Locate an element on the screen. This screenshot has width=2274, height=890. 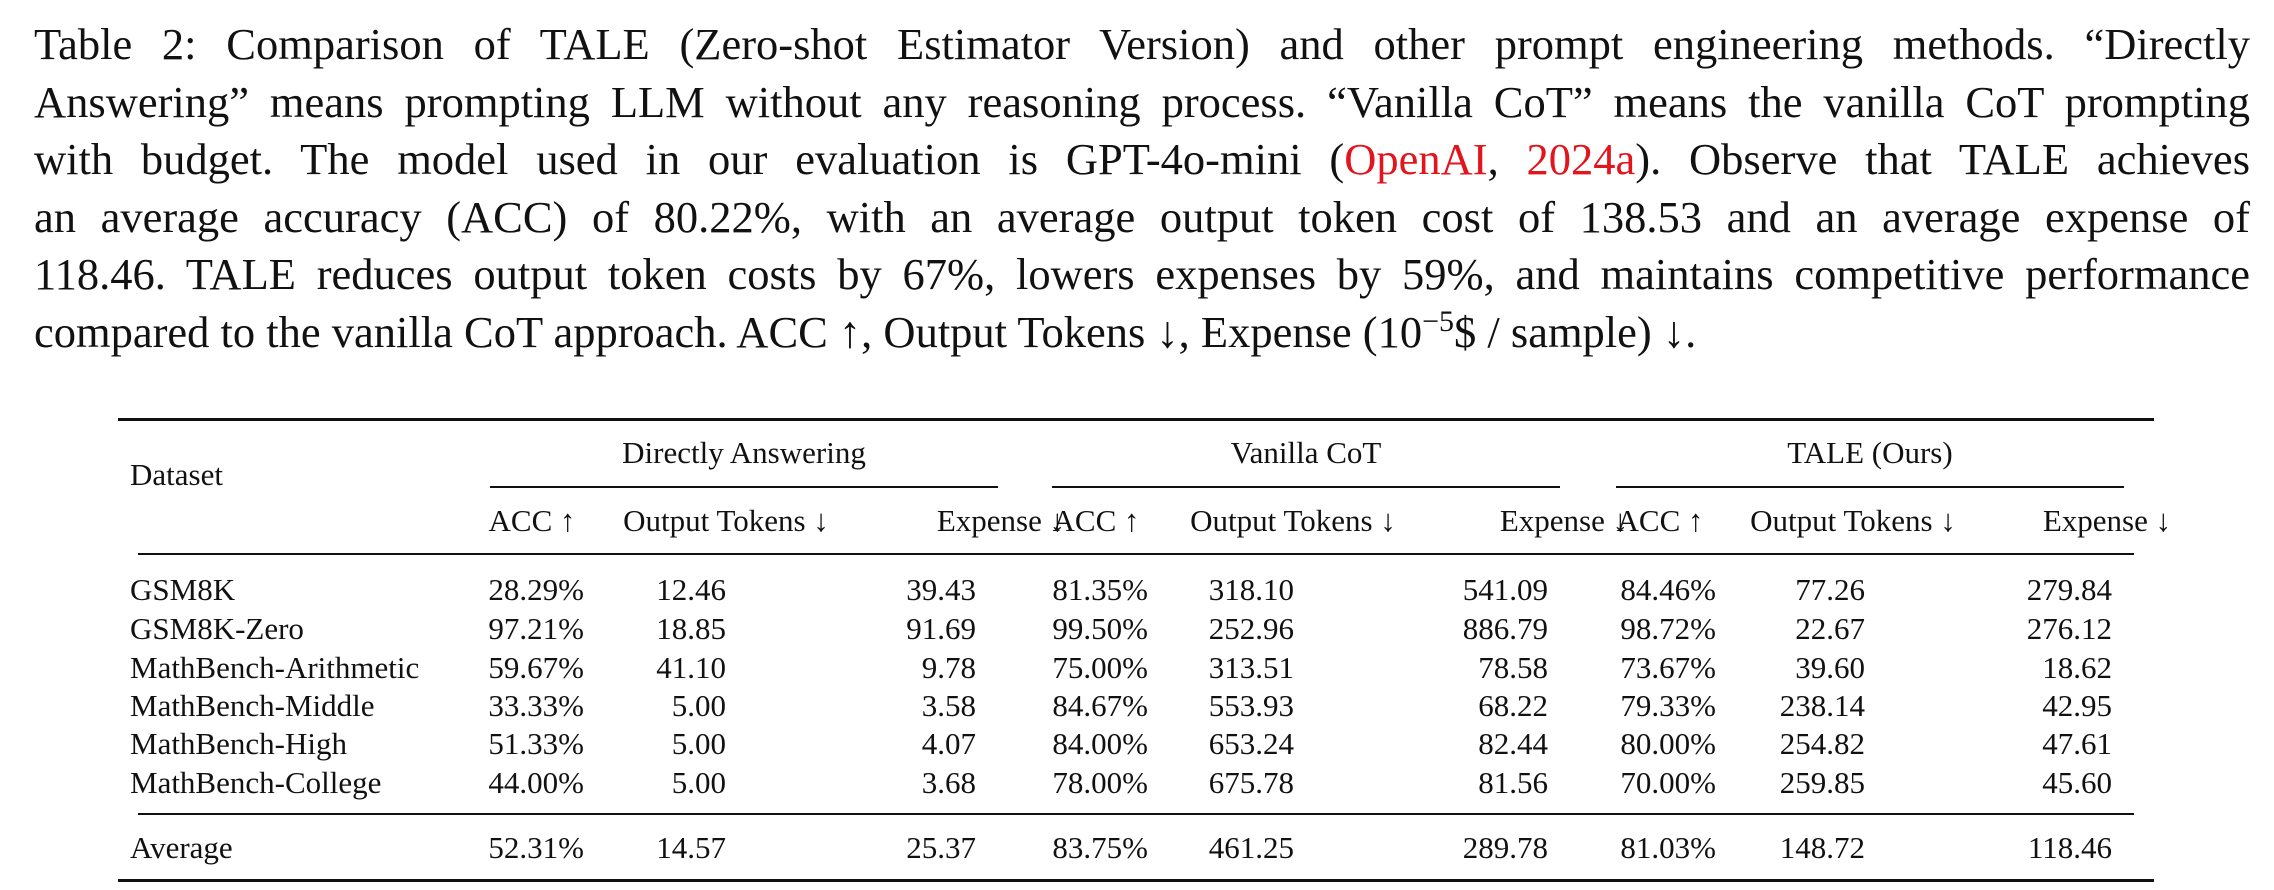
cell-expense: 276.12 is located at coordinates (2069, 628).